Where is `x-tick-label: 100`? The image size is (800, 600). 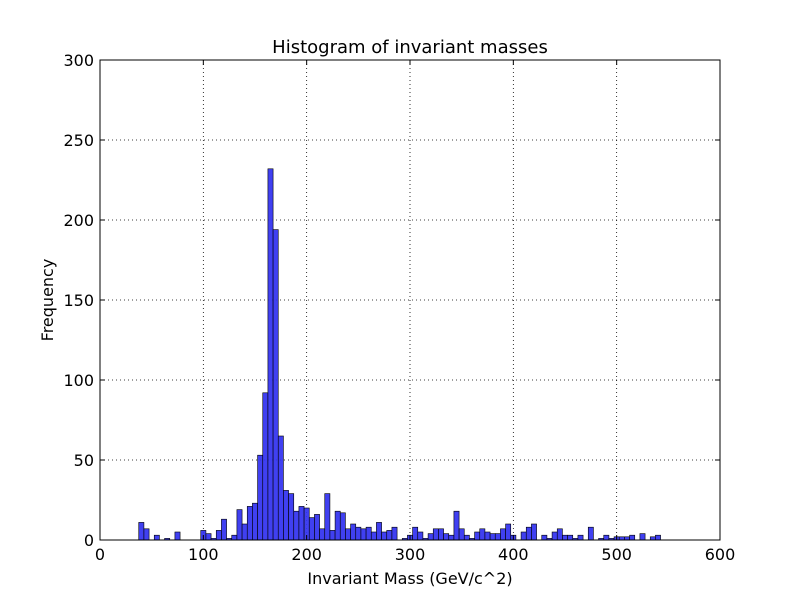
x-tick-label: 100 is located at coordinates (203, 554).